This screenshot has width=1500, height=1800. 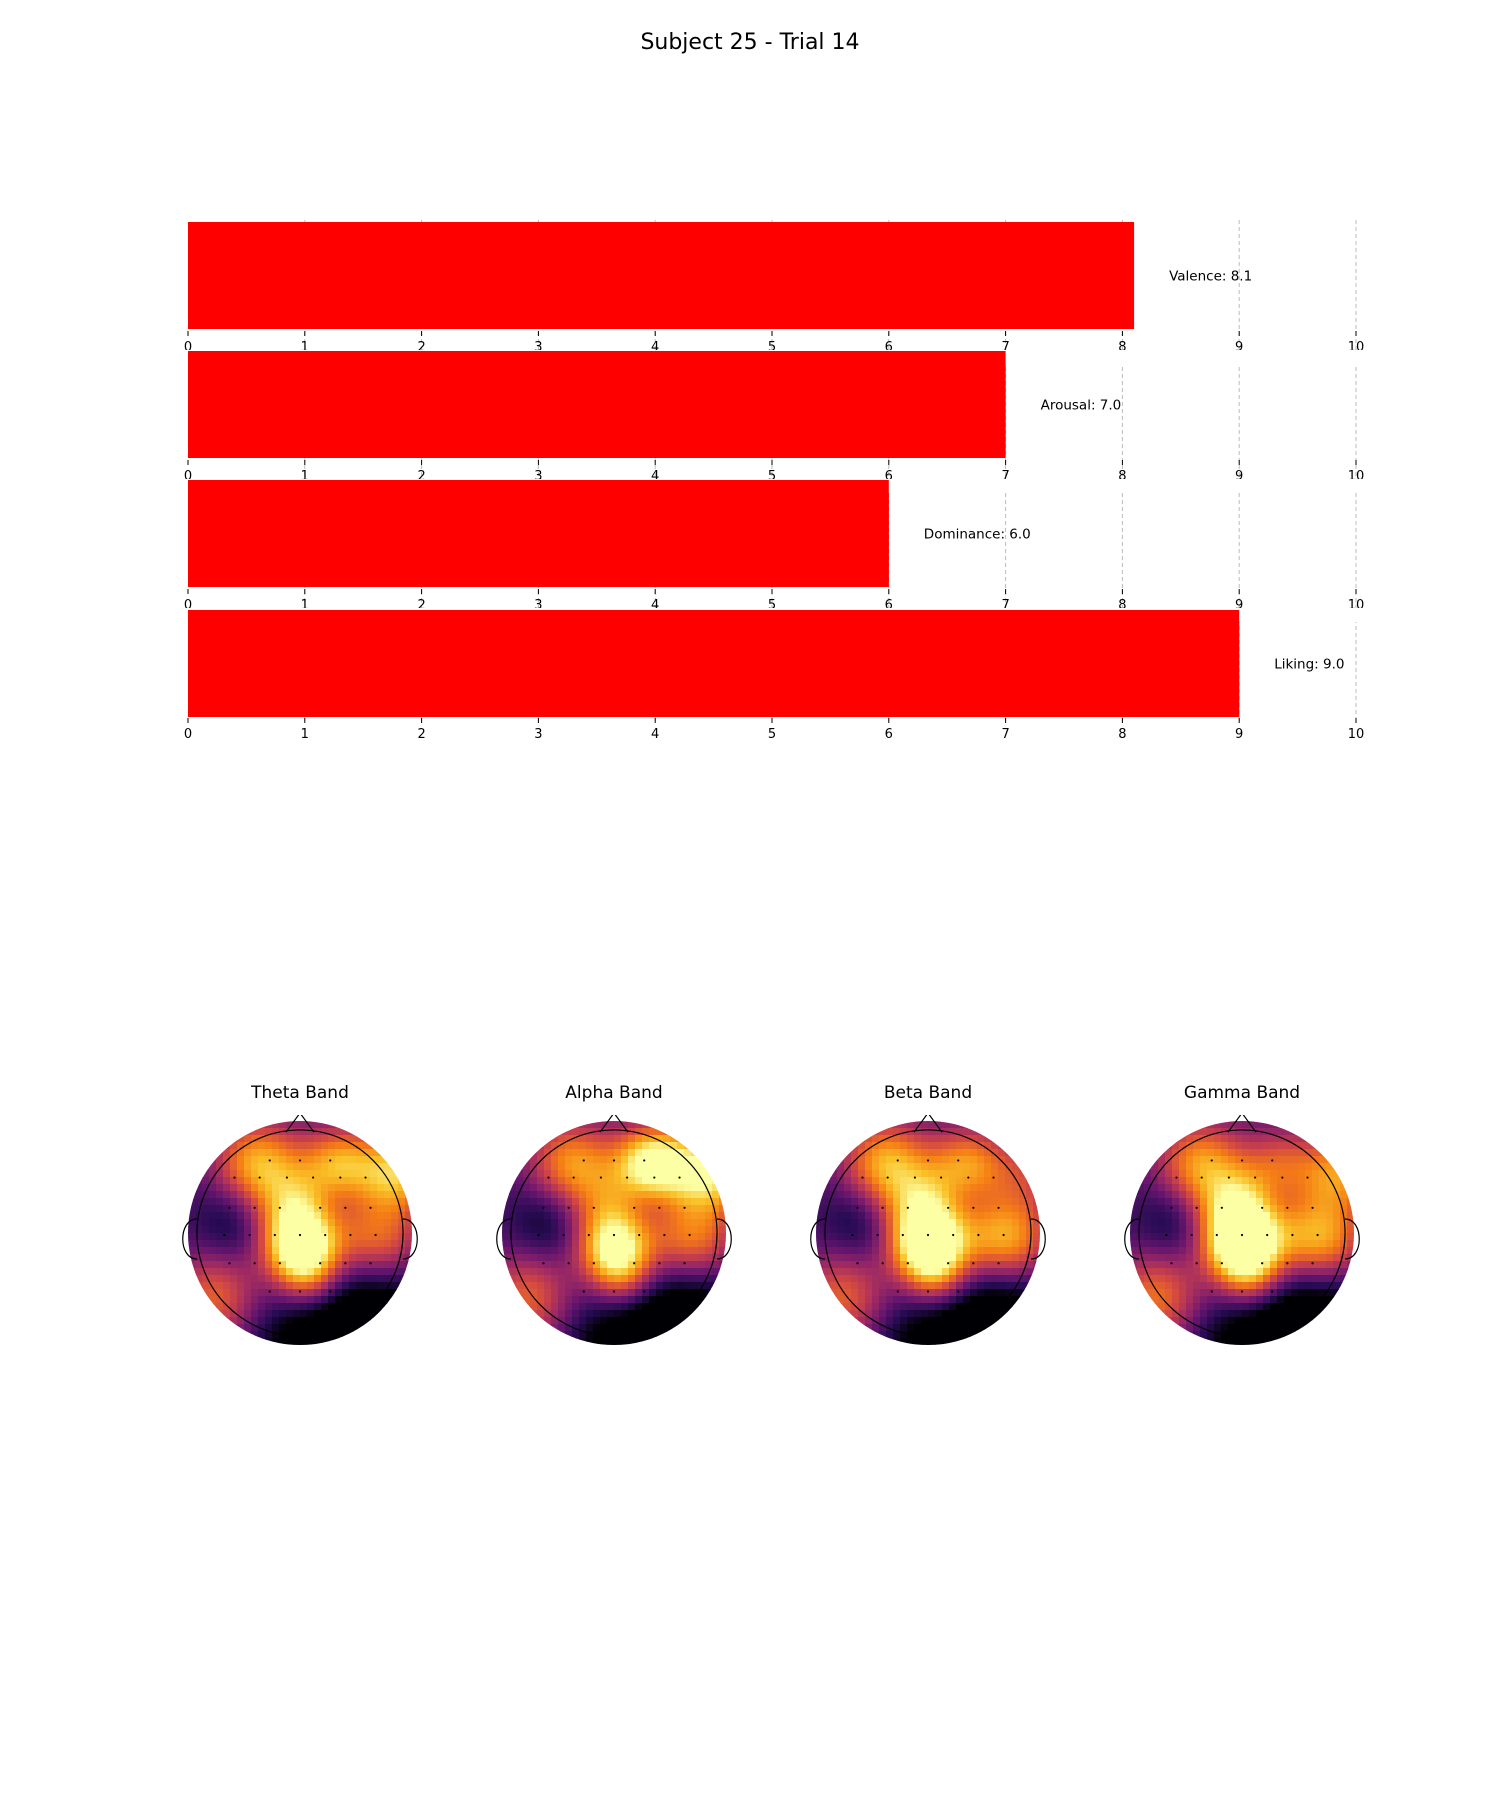 I want to click on topomap-title: Beta Band, so click(x=928, y=1093).